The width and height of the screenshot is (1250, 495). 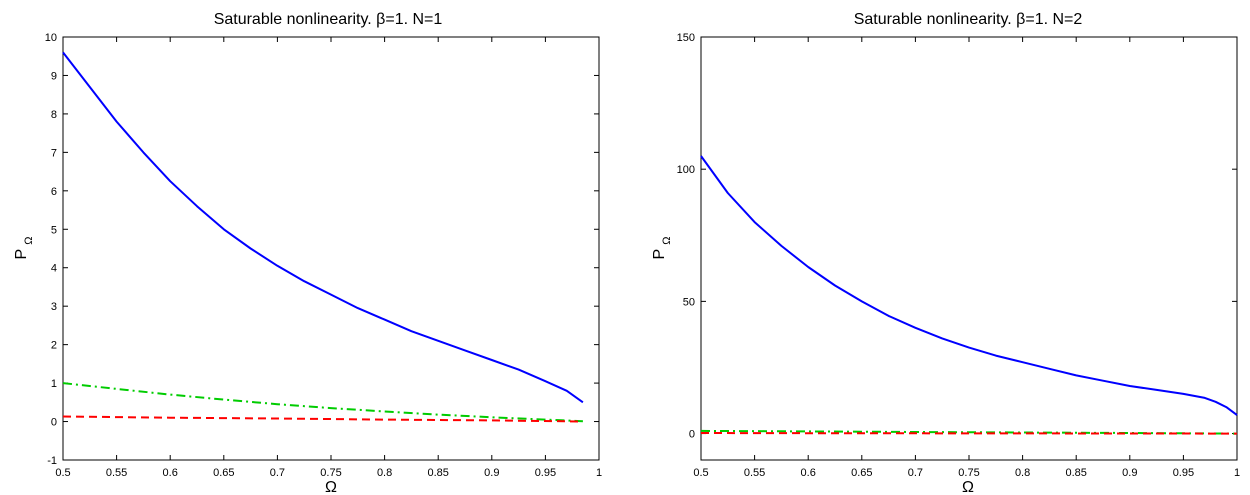 What do you see at coordinates (54, 269) in the screenshot?
I see `y-tick-label: 4` at bounding box center [54, 269].